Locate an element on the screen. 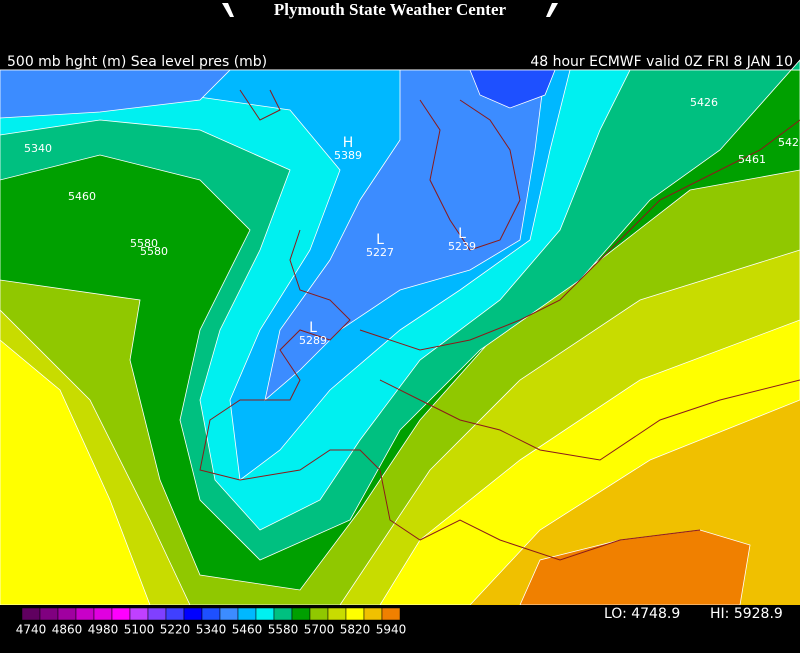 The height and width of the screenshot is (653, 800). colorbar-label: 5580 is located at coordinates (283, 630).